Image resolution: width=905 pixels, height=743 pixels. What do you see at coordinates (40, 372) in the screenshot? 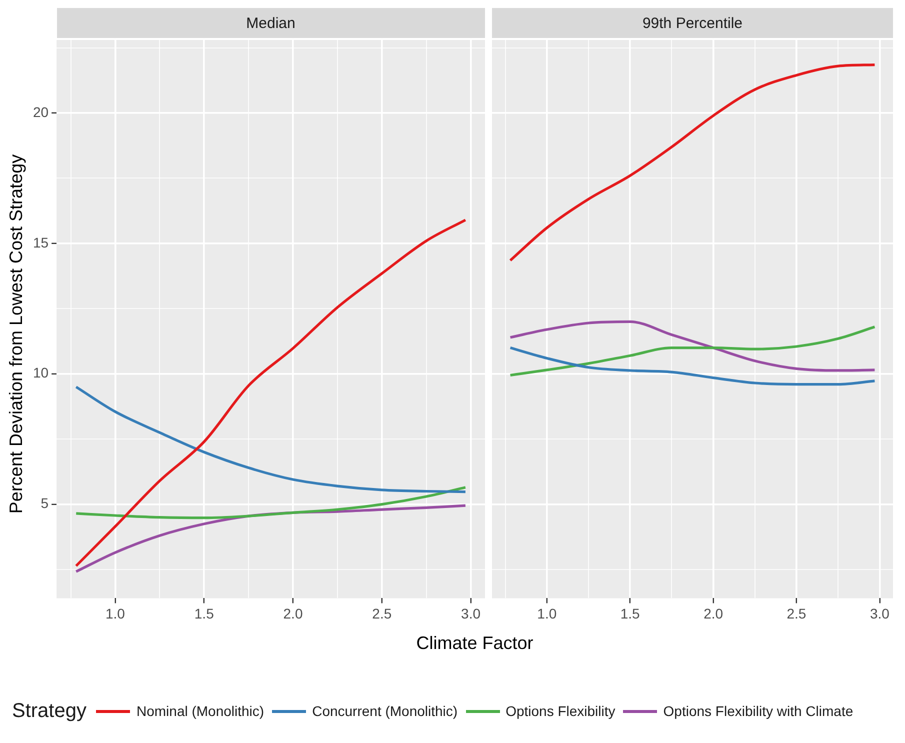
I see `y-tick-label: 10` at bounding box center [40, 372].